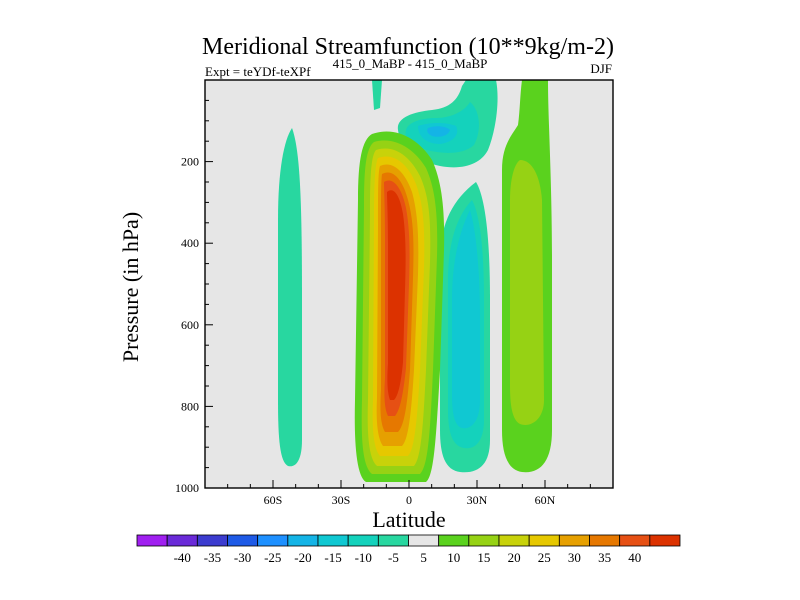 This screenshot has width=800, height=600. I want to click on colorbar-label: 35, so click(604, 557).